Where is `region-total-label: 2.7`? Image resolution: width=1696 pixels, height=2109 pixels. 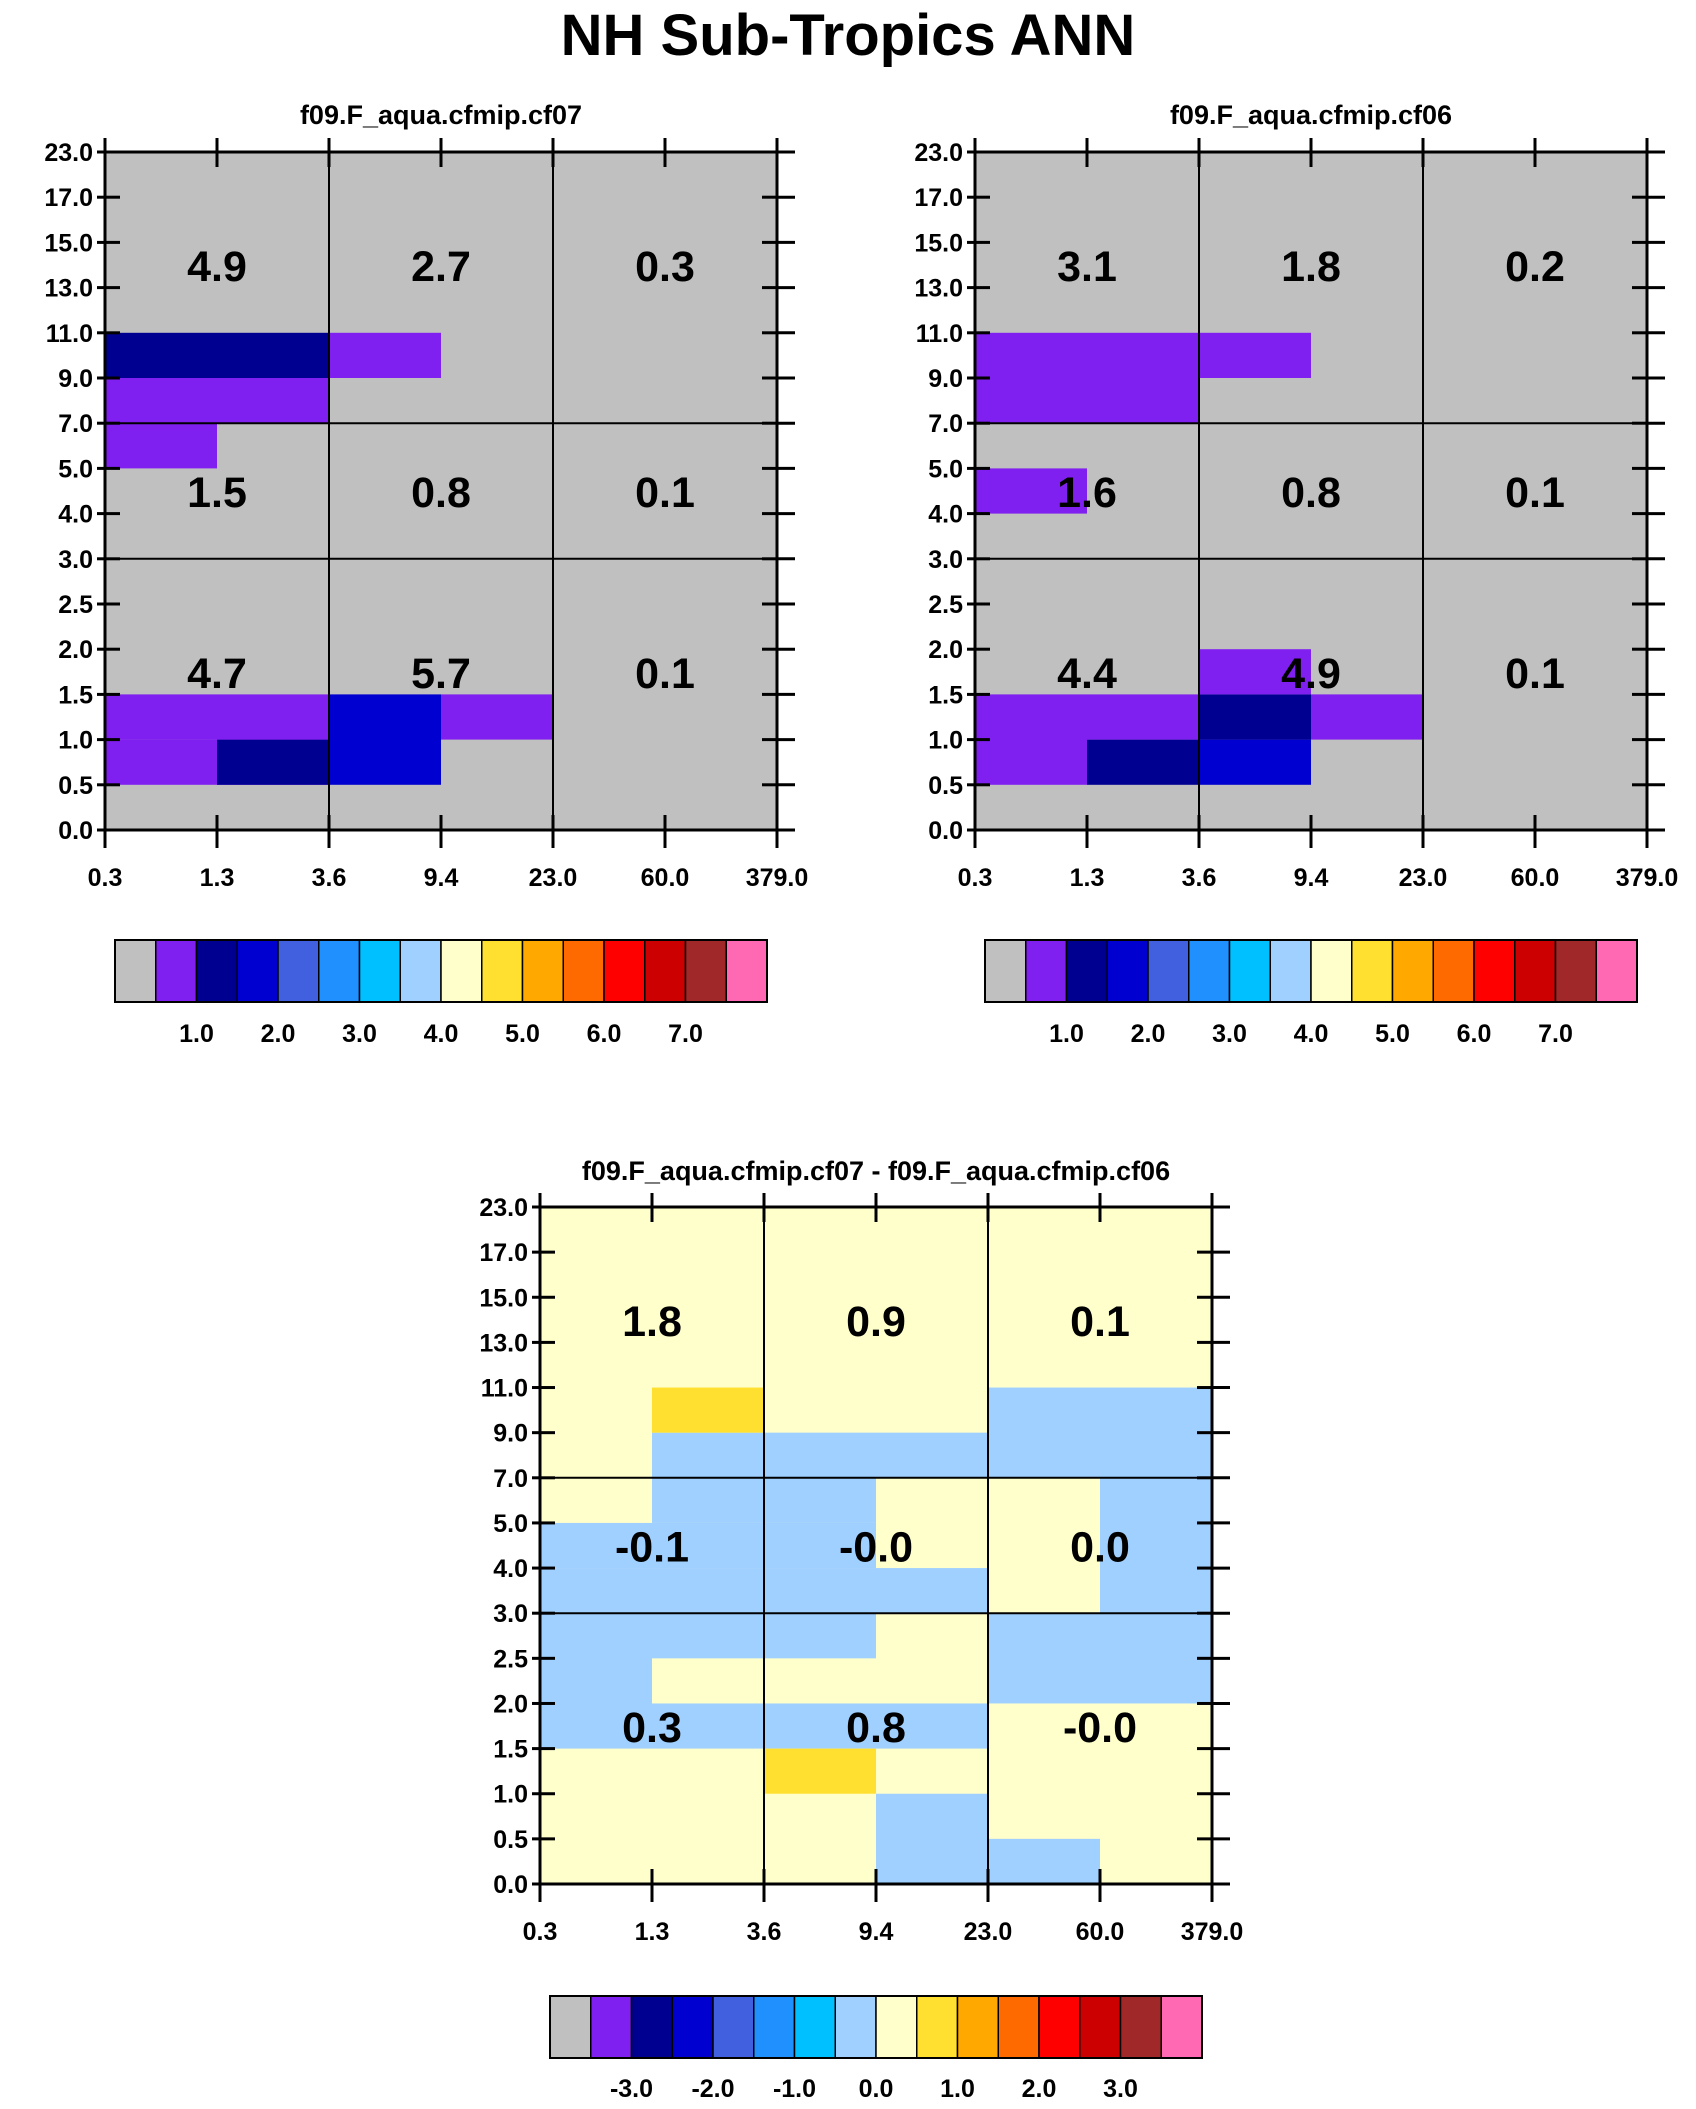
region-total-label: 2.7 is located at coordinates (441, 267).